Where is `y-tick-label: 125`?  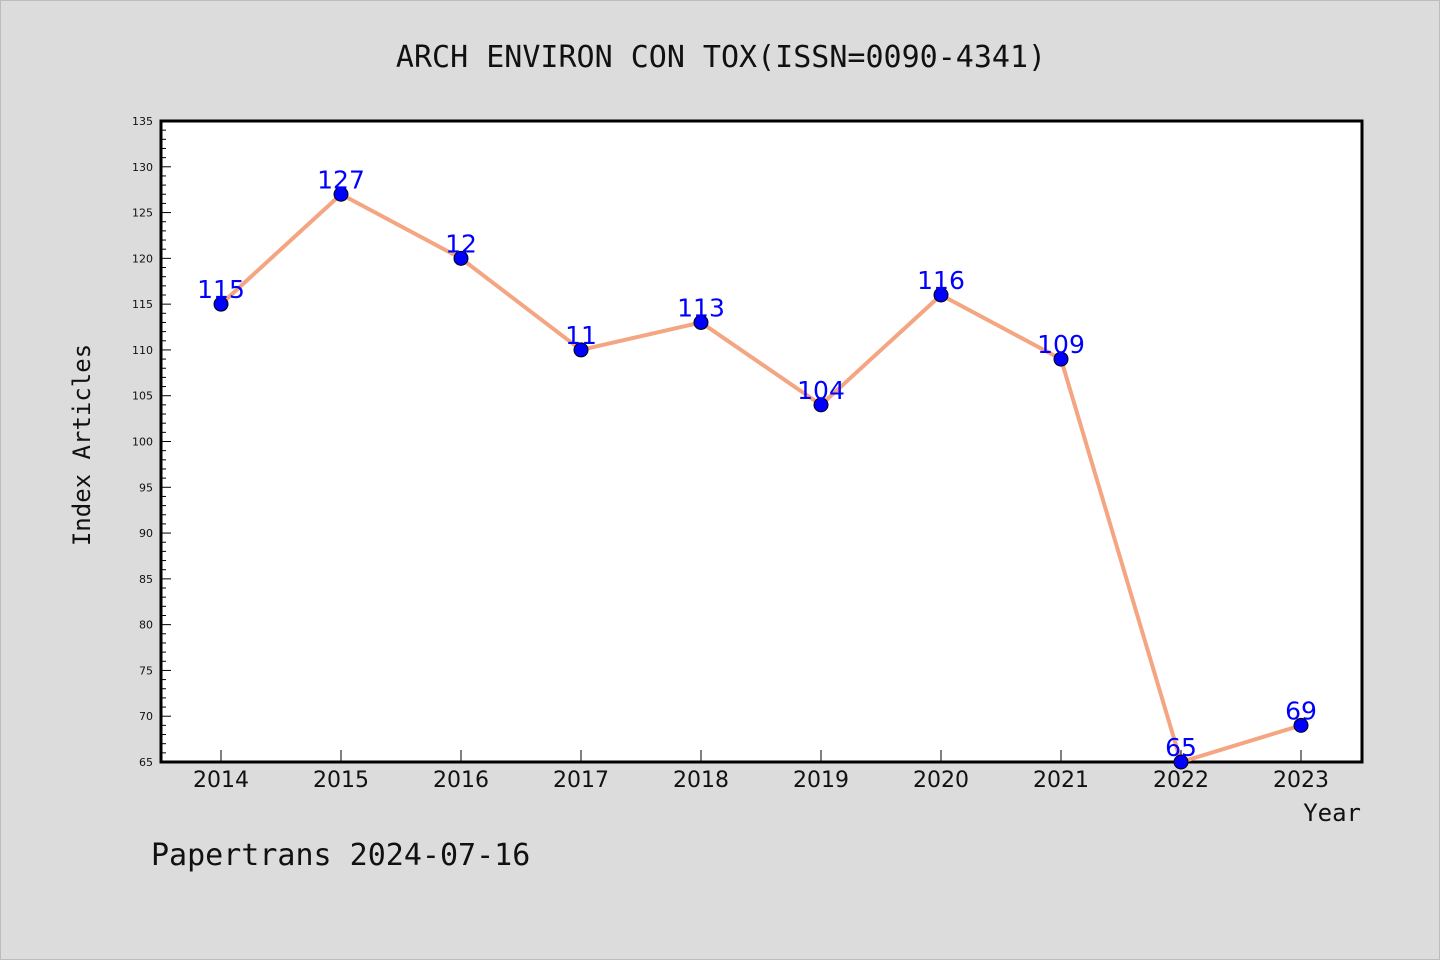 y-tick-label: 125 is located at coordinates (142, 213).